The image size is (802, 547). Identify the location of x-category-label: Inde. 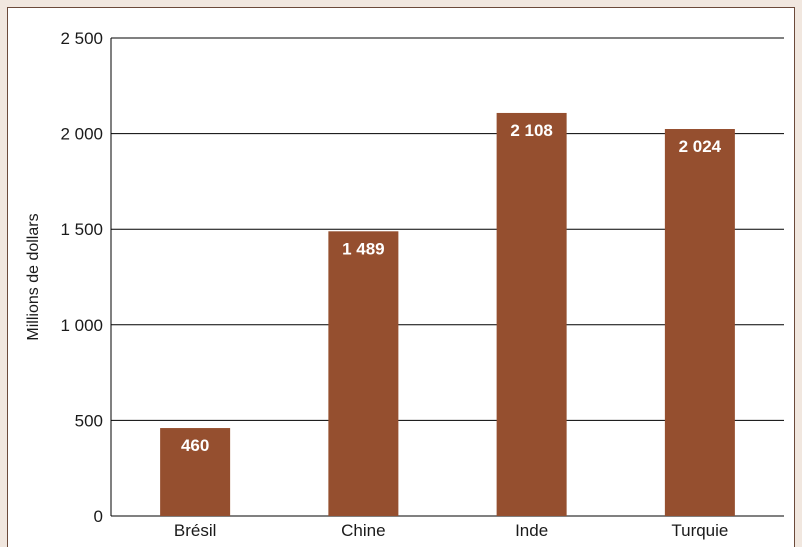
(531, 530).